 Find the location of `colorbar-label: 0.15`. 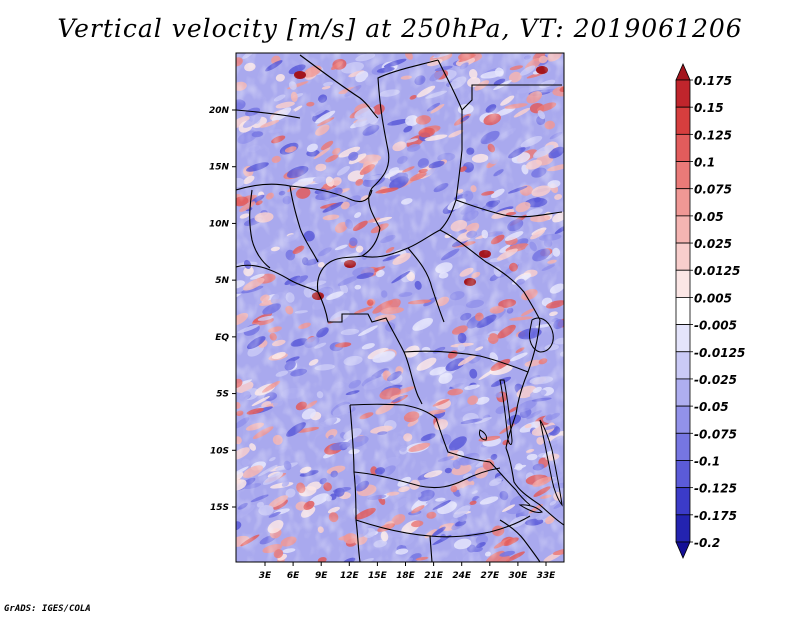

colorbar-label: 0.15 is located at coordinates (709, 108).